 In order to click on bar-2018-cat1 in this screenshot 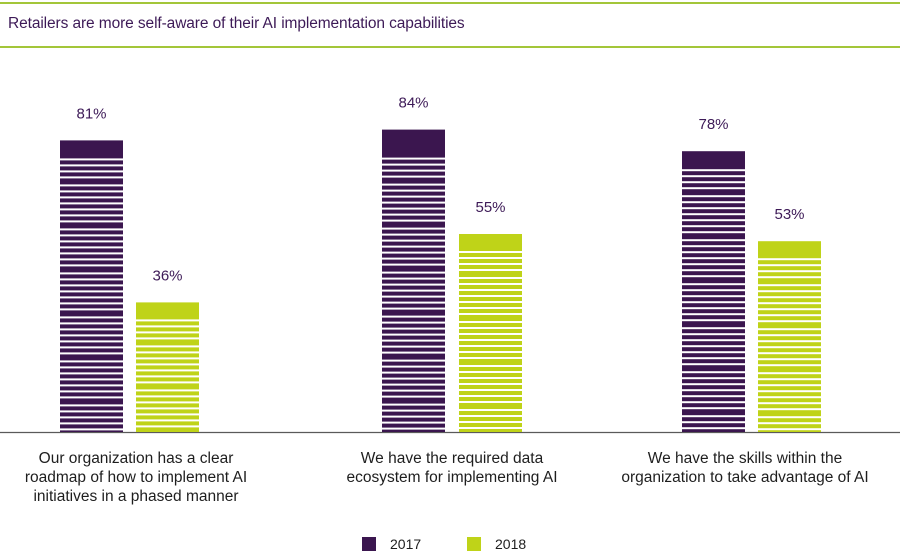, I will do `click(167, 367)`.